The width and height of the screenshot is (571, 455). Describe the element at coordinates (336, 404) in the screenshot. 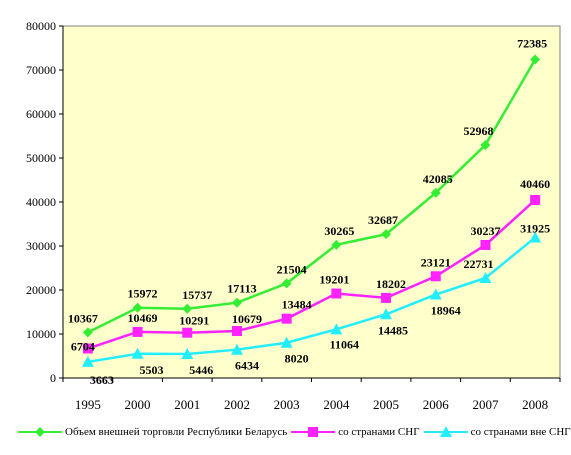

I see `x-tick-label: 2004` at that location.